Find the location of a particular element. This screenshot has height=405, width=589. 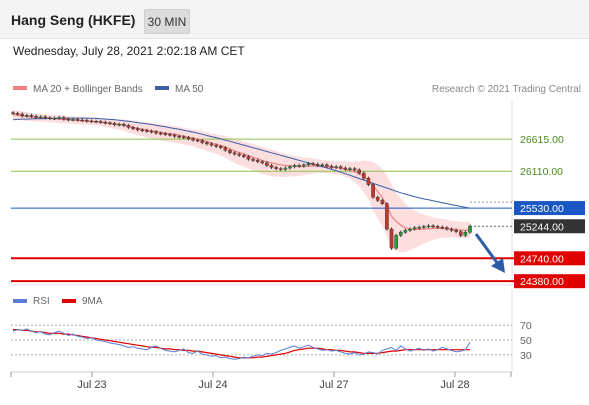

level-label-2: 25530.00 is located at coordinates (542, 209).